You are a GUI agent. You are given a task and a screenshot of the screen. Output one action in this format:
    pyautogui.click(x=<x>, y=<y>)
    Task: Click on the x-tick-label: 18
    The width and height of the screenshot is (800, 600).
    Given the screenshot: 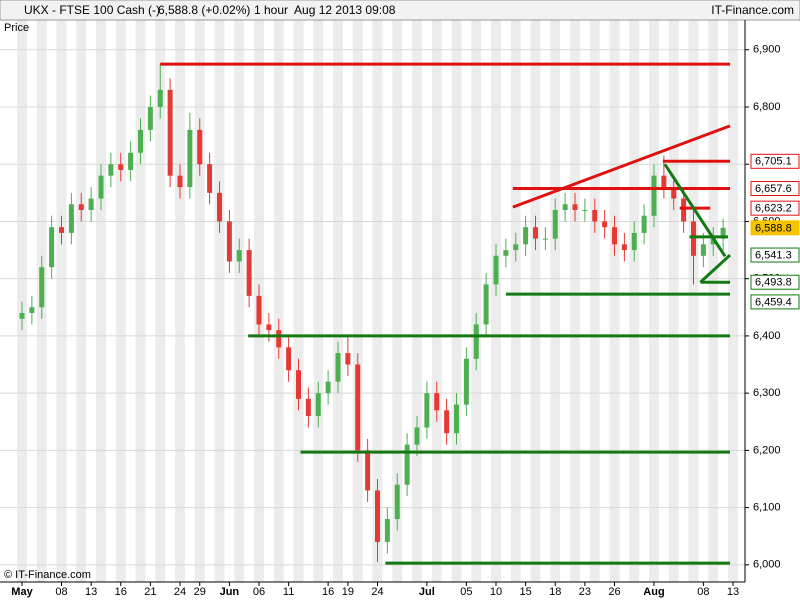 What is the action you would take?
    pyautogui.click(x=555, y=592)
    